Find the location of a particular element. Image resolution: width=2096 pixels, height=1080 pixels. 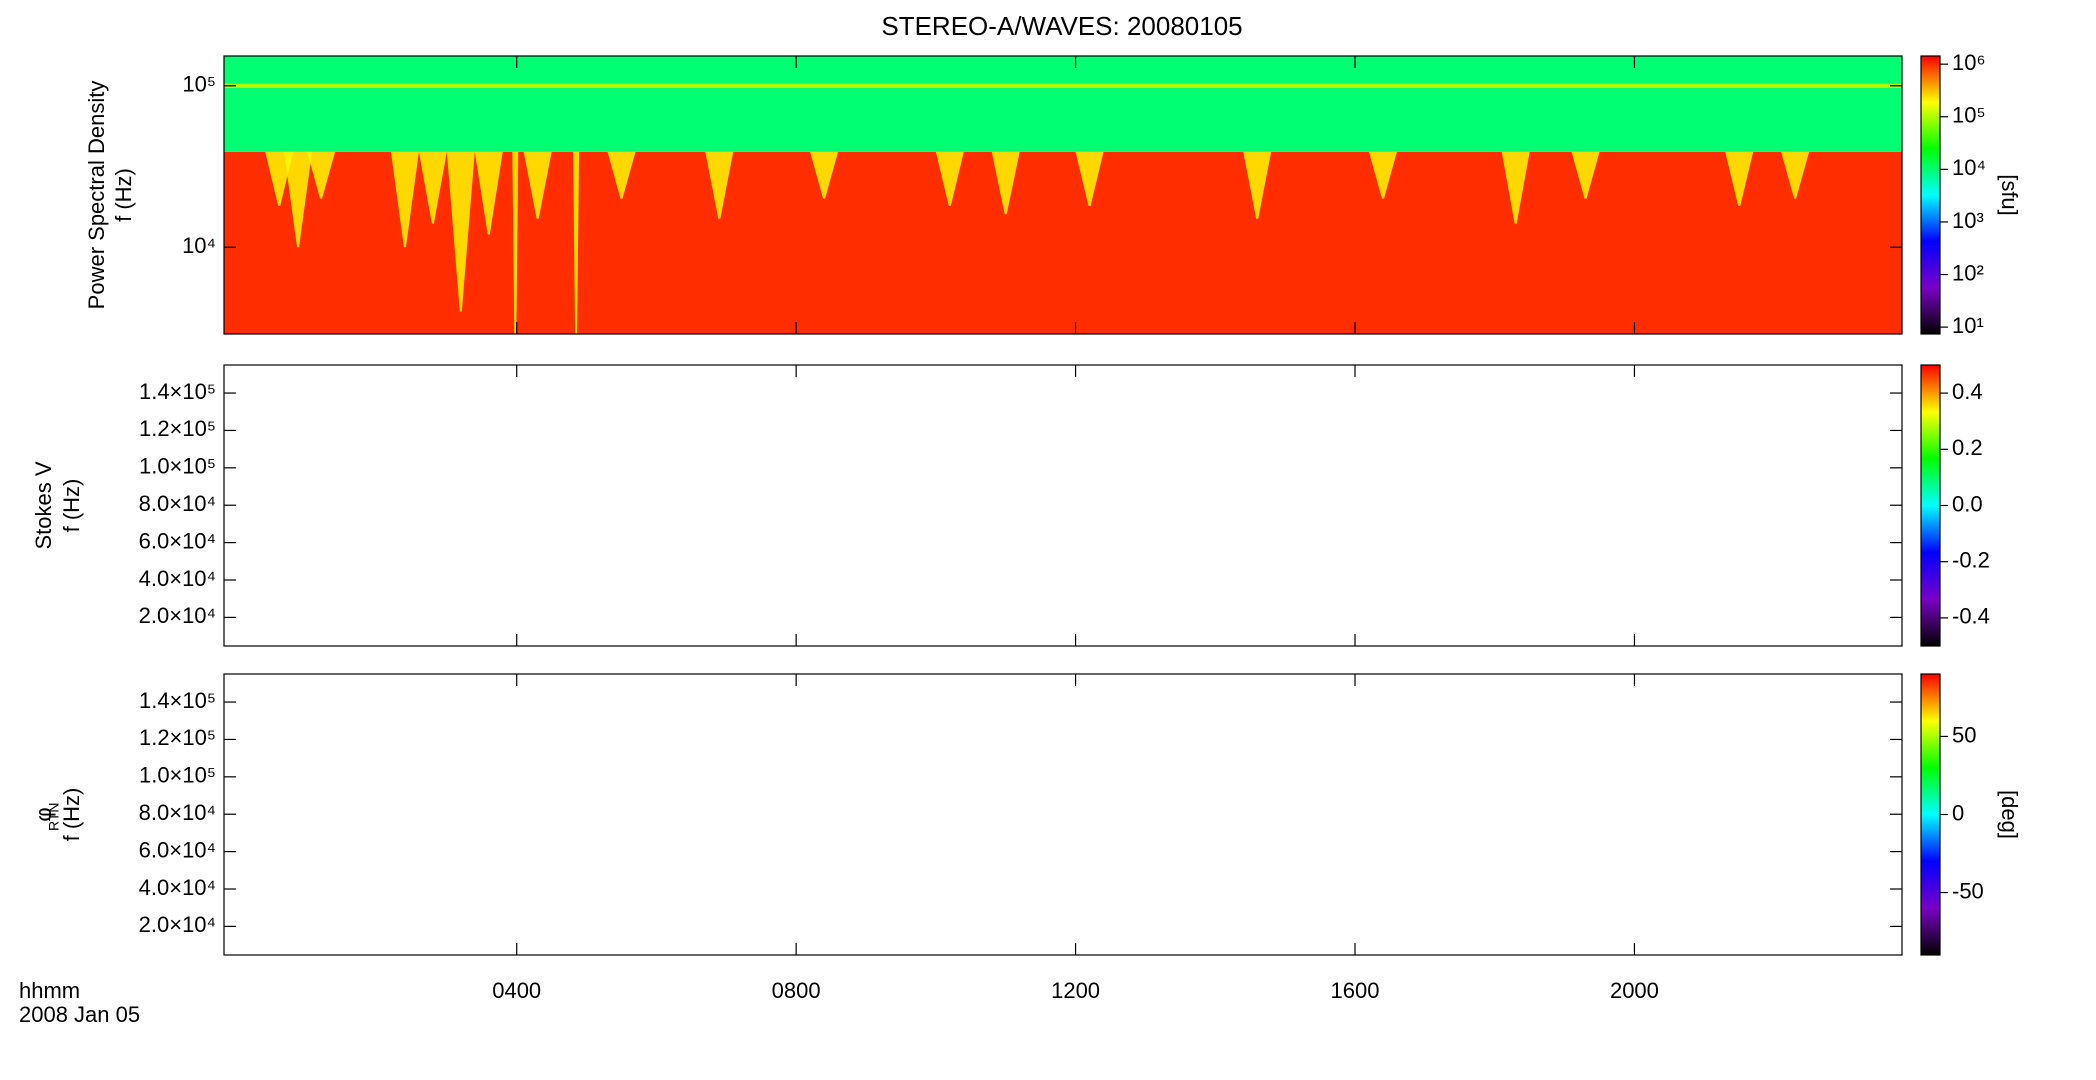

colorbar-tick-label: 10¹ is located at coordinates (1968, 325).